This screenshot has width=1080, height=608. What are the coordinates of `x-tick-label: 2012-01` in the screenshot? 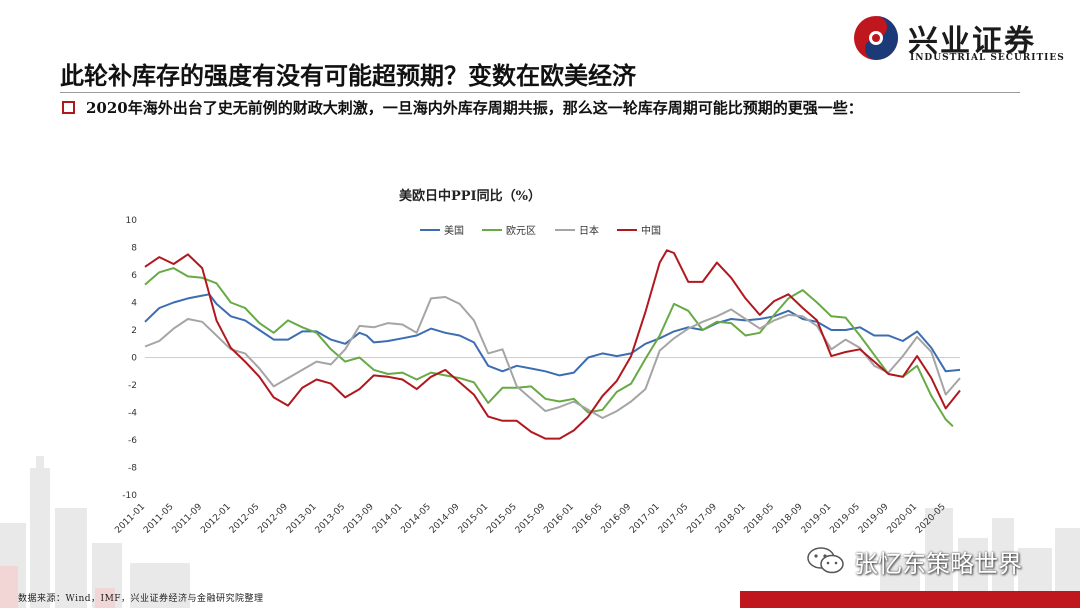 It's located at (216, 519).